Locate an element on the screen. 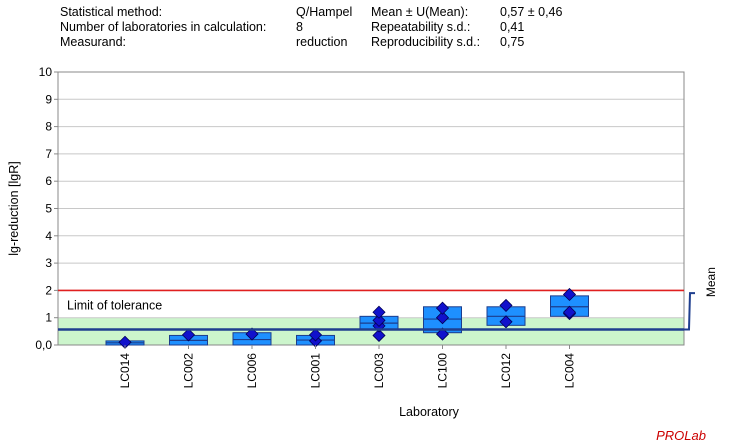  mean-marker is located at coordinates (688, 311).